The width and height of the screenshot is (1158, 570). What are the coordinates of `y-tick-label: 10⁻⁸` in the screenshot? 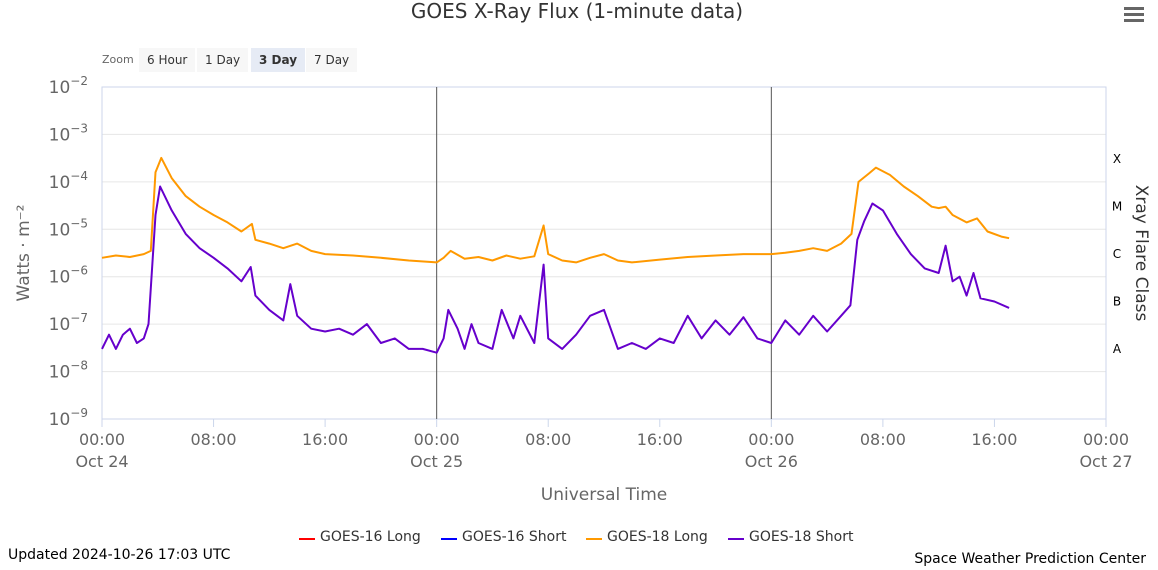 It's located at (68, 371).